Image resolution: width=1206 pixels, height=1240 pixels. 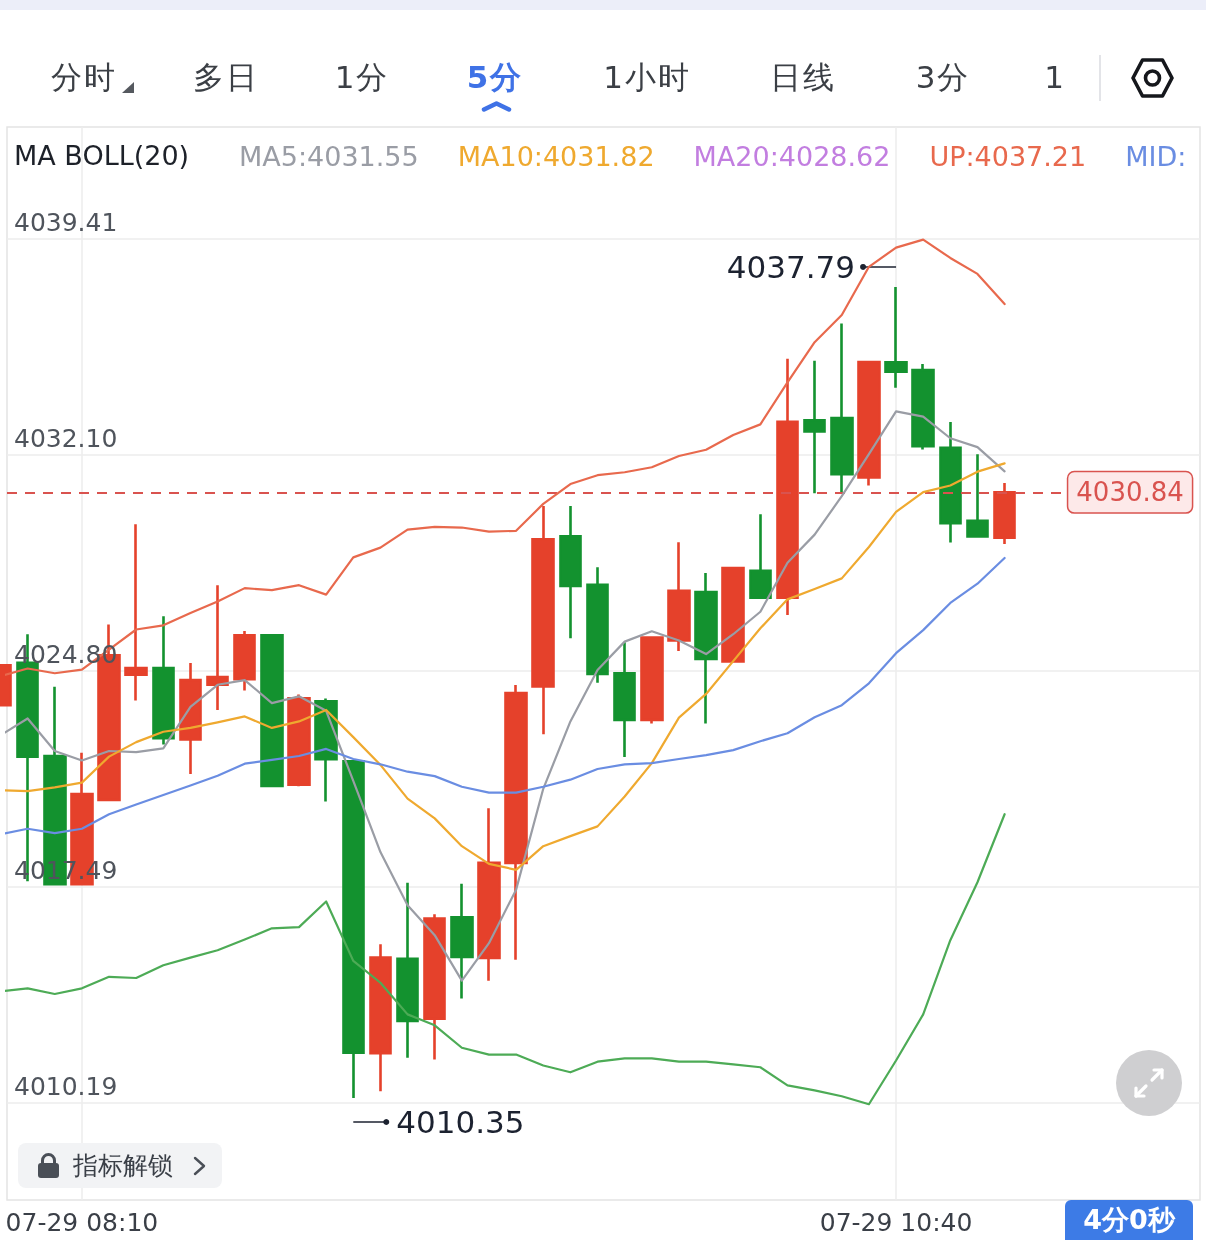 I want to click on y-tick-label: 4039.41, so click(x=66, y=223).